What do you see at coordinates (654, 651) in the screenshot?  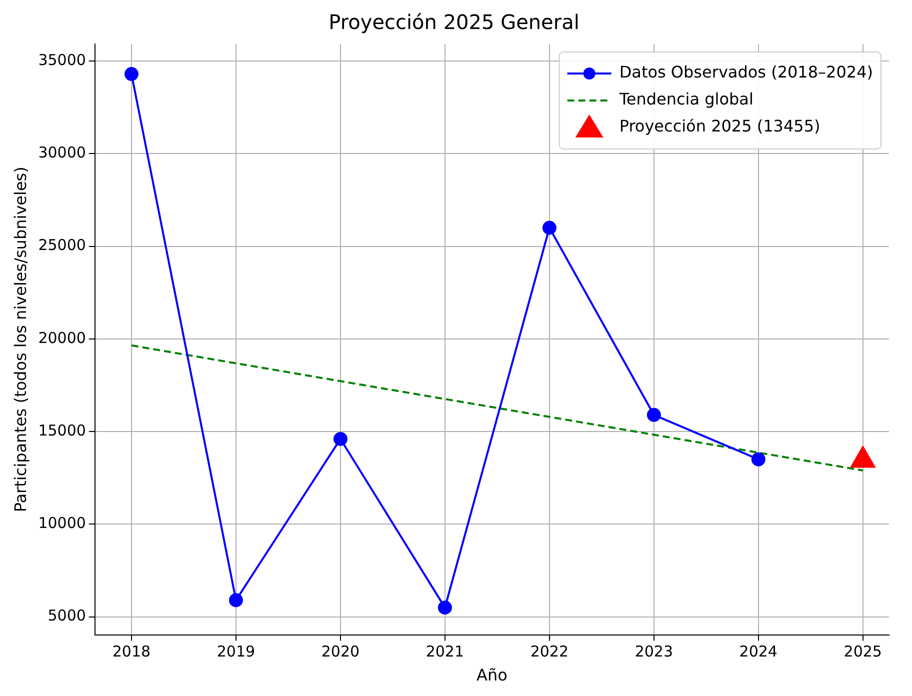 I see `x-tick-label: 2023` at bounding box center [654, 651].